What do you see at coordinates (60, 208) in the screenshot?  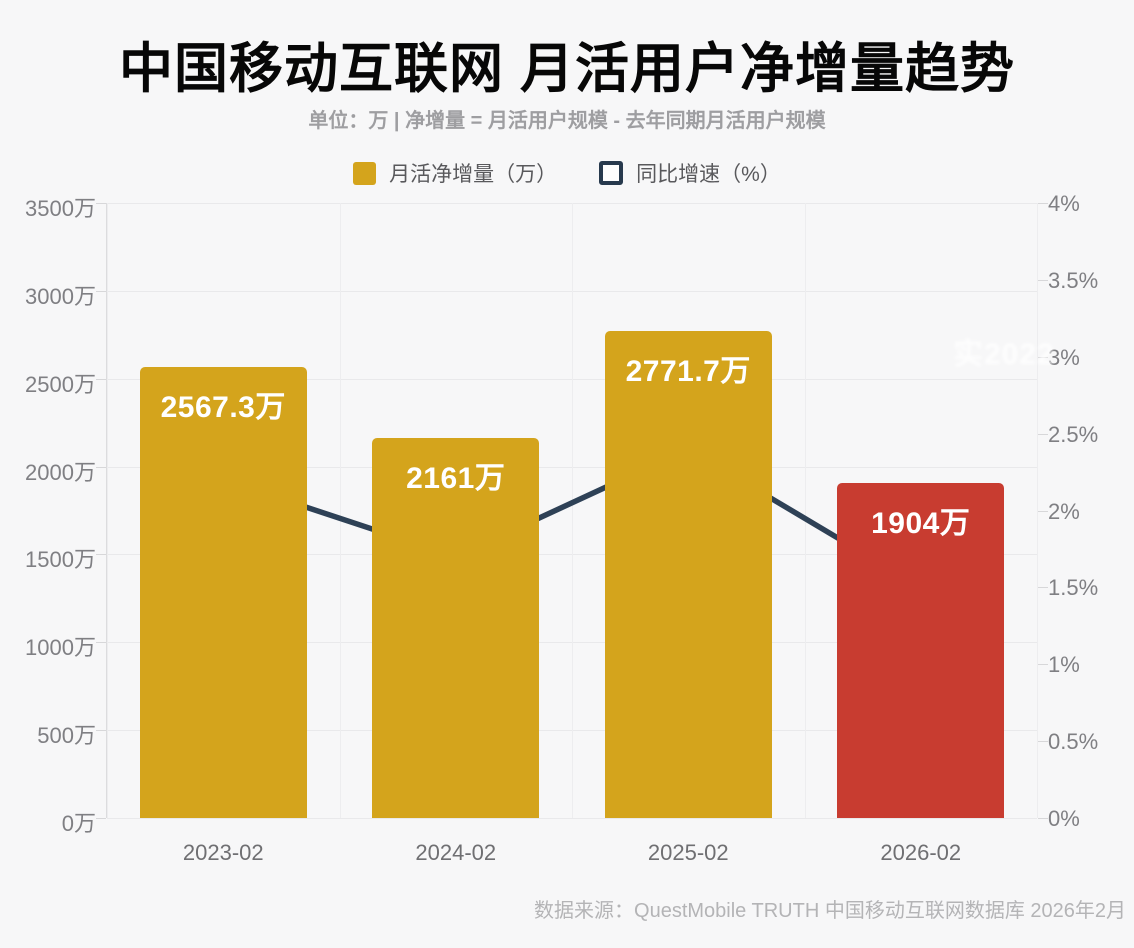 I see `left-axis-label: 3500万` at bounding box center [60, 208].